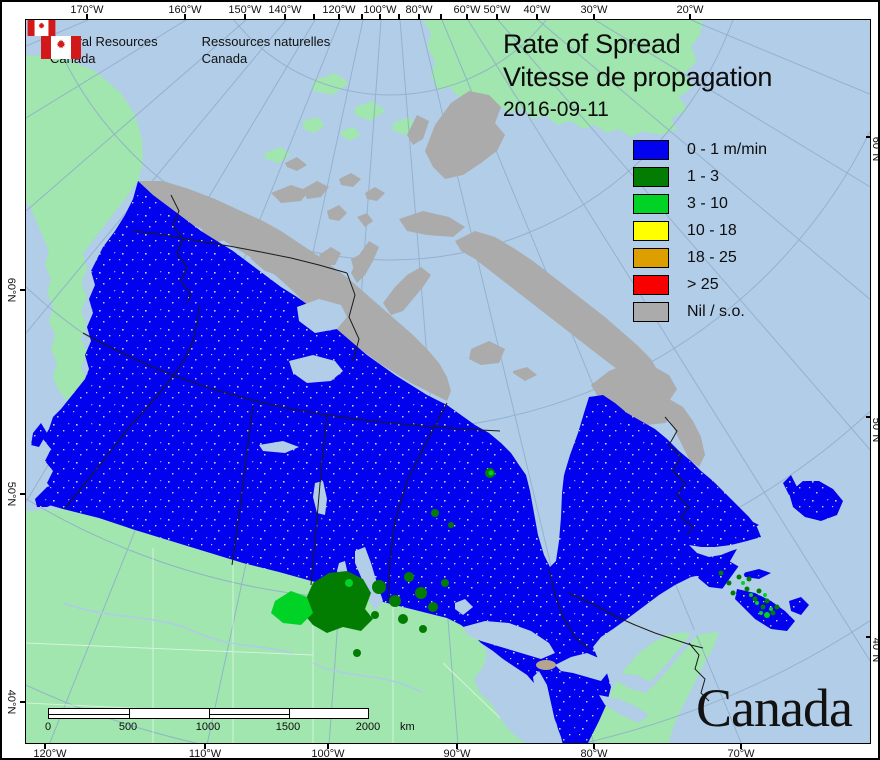 This screenshot has height=760, width=880. Describe the element at coordinates (703, 284) in the screenshot. I see `legend-label: > 25` at that location.